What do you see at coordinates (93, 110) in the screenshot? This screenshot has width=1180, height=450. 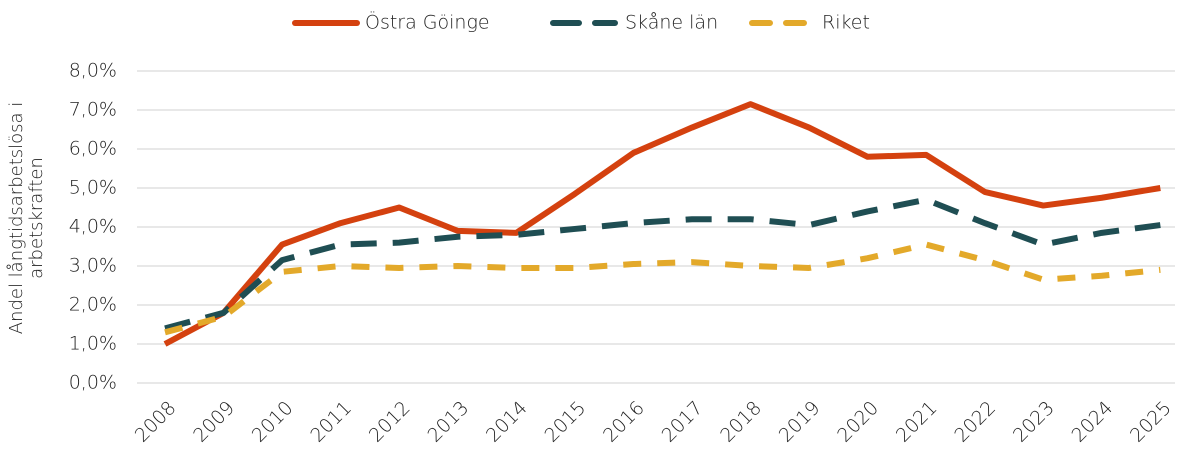 I see `y-tick-label: 7,0%` at bounding box center [93, 110].